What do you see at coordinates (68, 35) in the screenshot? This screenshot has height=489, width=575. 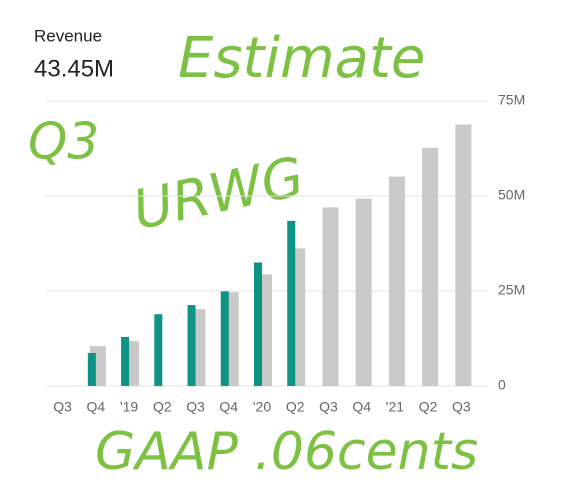 I see `chart-title: Revenue` at bounding box center [68, 35].